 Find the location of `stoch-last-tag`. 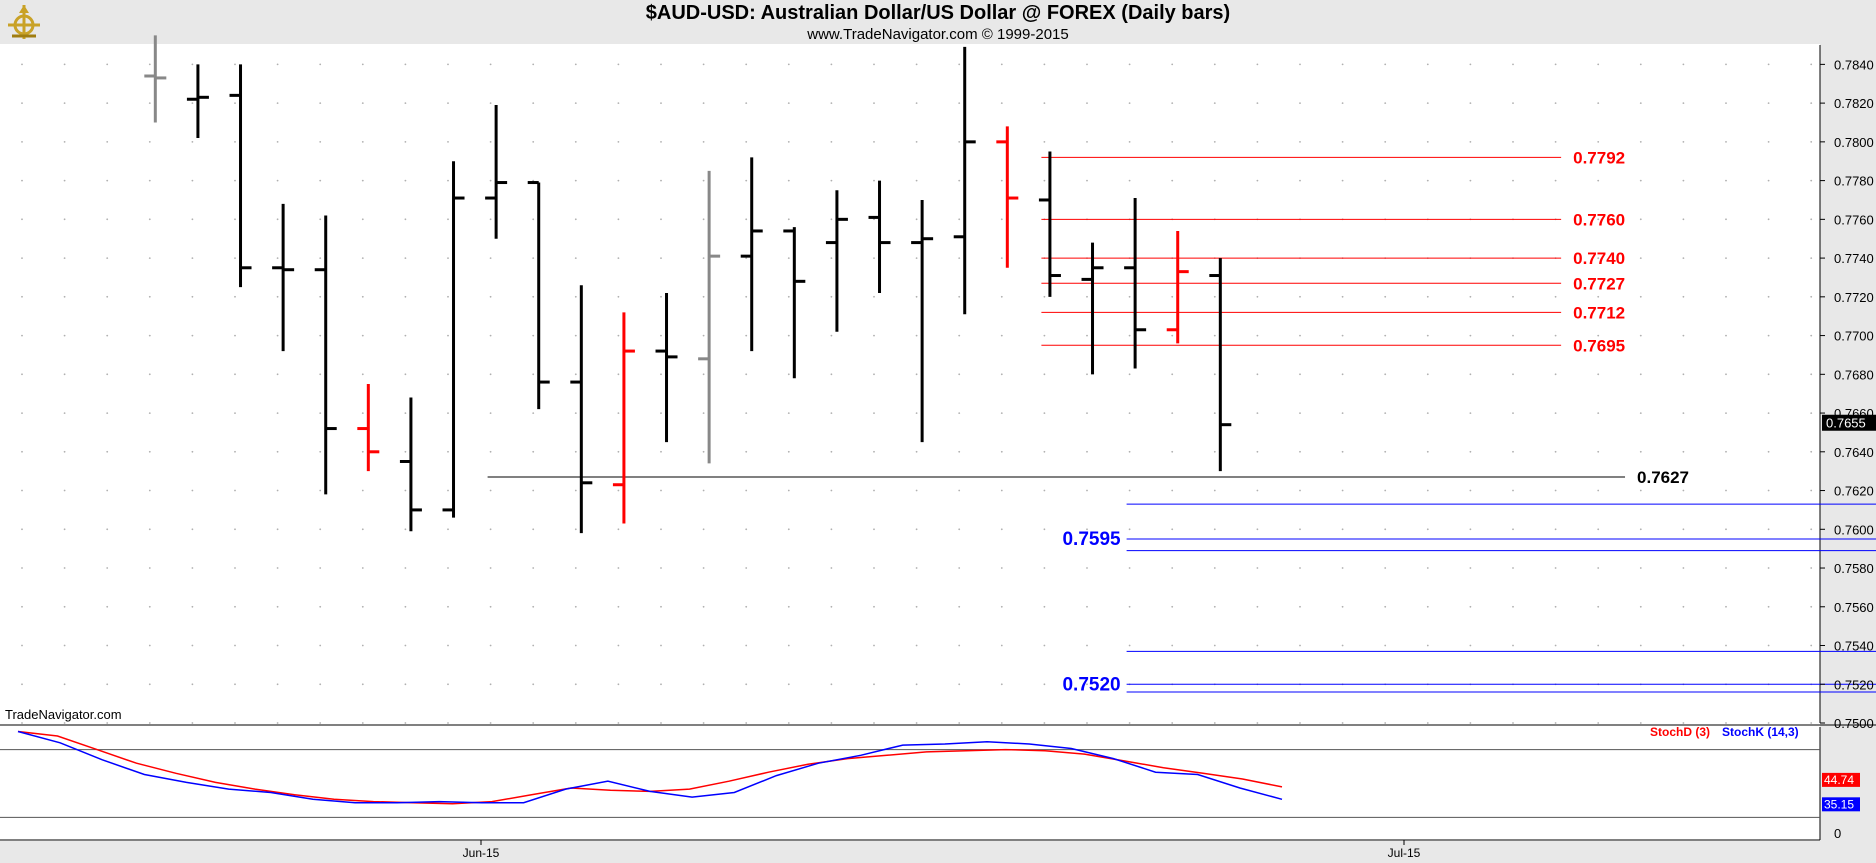

stoch-last-tag is located at coordinates (1841, 804).